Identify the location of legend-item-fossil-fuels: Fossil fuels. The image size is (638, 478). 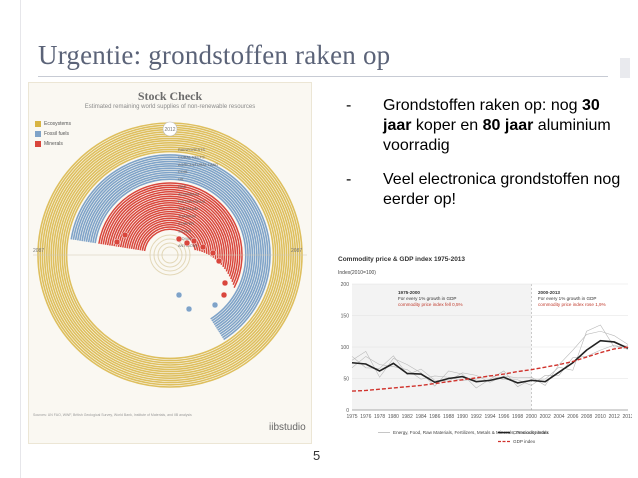
(53, 134).